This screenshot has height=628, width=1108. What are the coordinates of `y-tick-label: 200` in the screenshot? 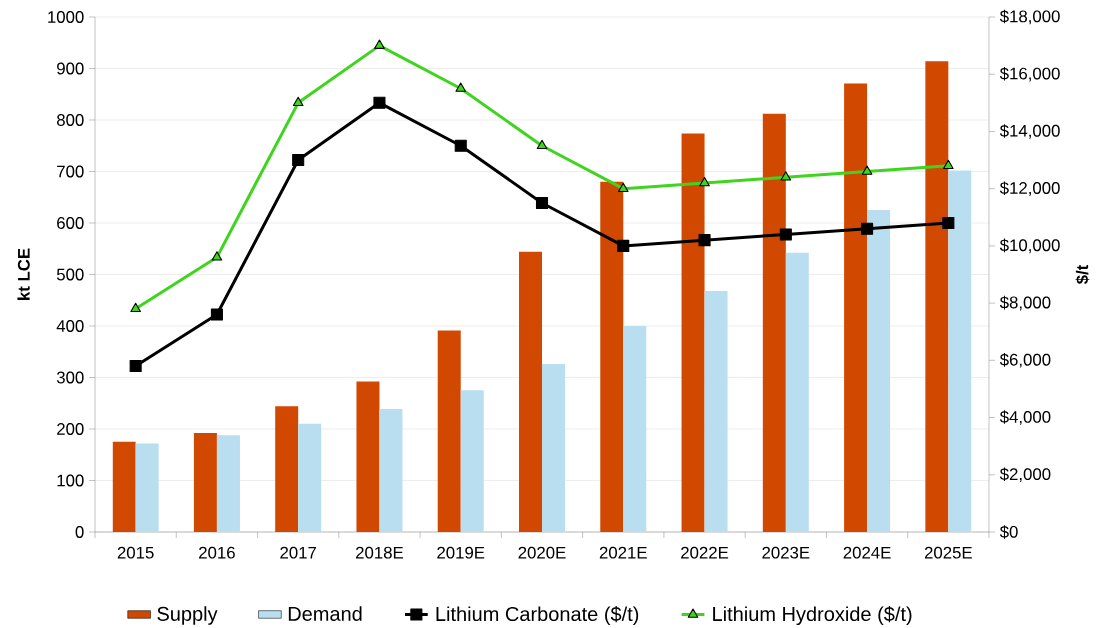 It's located at (70, 429).